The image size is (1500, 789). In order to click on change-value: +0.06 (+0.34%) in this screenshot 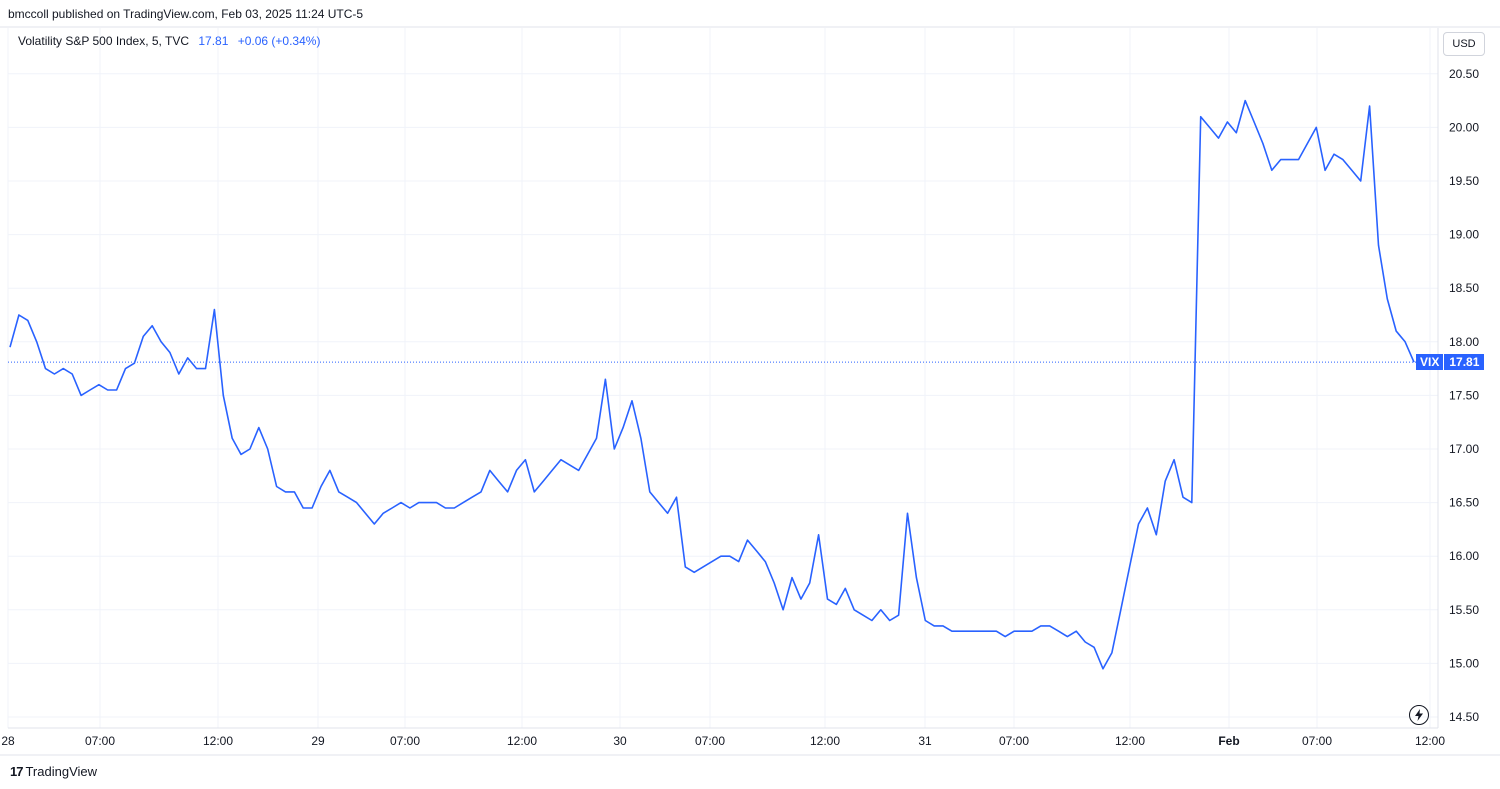, I will do `click(279, 41)`.